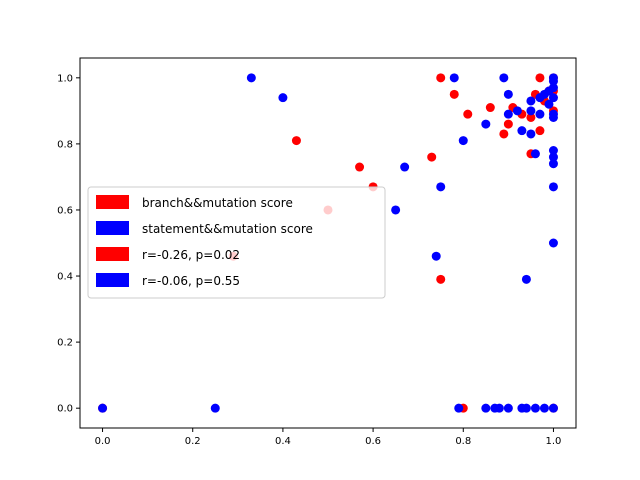  Describe the element at coordinates (65, 210) in the screenshot. I see `y-tick-label: 0.6` at that location.